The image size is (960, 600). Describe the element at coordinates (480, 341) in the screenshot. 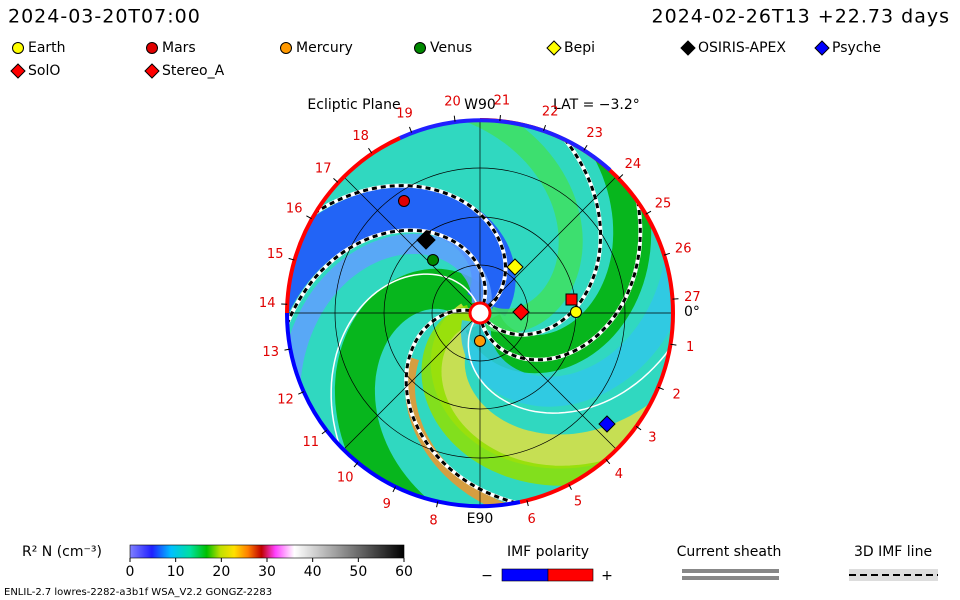

I see `mercury-marker` at that location.